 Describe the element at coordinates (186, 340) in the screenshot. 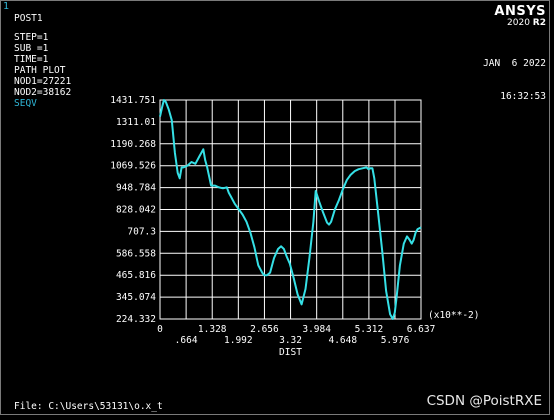

I see `x-tick-label: .664` at that location.